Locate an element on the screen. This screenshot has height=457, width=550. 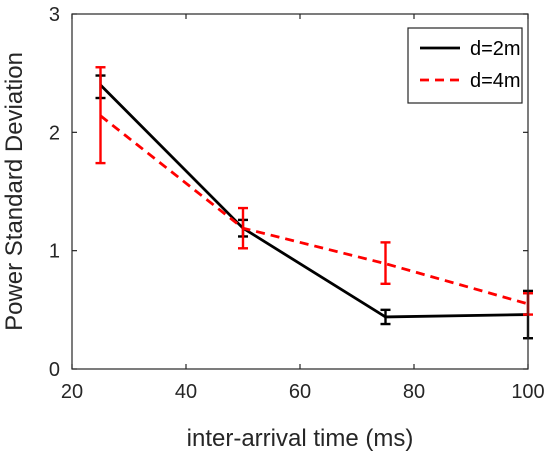
y-tick-label: 1 is located at coordinates (54, 252).